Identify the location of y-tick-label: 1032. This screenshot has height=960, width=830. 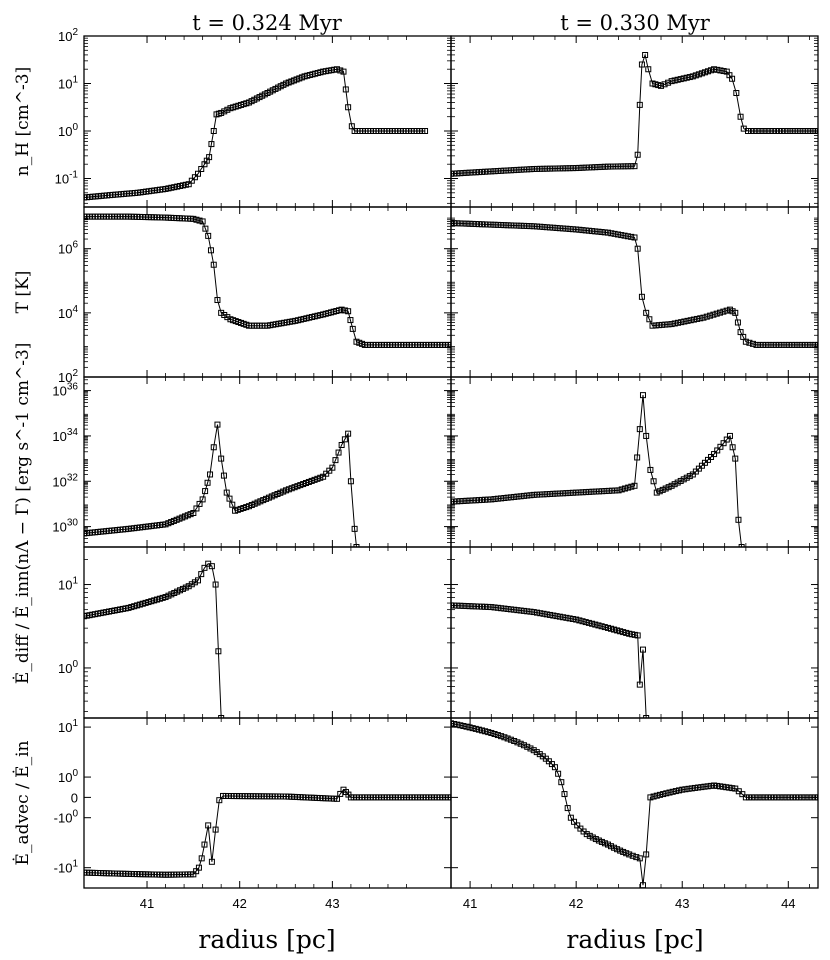
(65, 480).